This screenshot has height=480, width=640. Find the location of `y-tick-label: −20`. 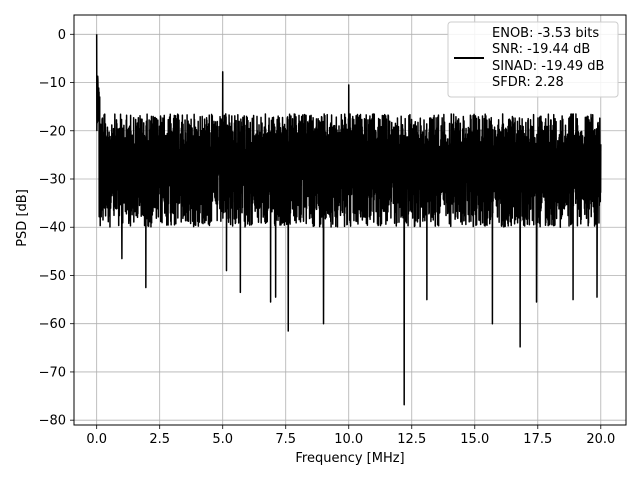

y-tick-label: −20 is located at coordinates (52, 131).